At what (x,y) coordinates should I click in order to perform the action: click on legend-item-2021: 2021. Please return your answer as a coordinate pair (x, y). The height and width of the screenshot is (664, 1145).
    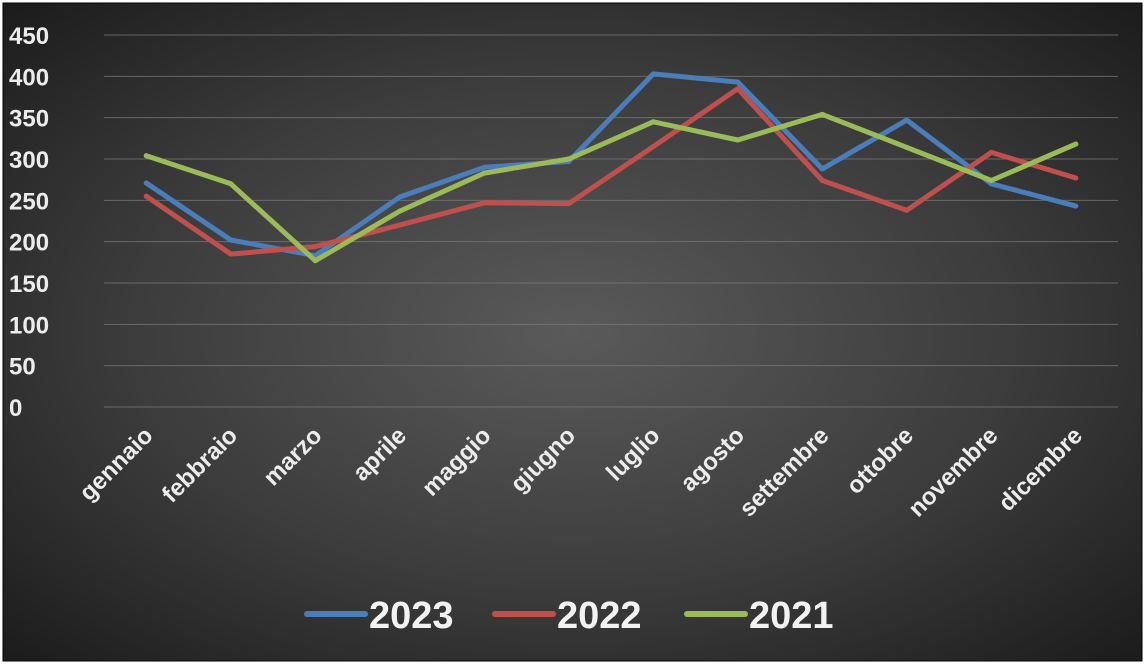
    Looking at the image, I should click on (759, 616).